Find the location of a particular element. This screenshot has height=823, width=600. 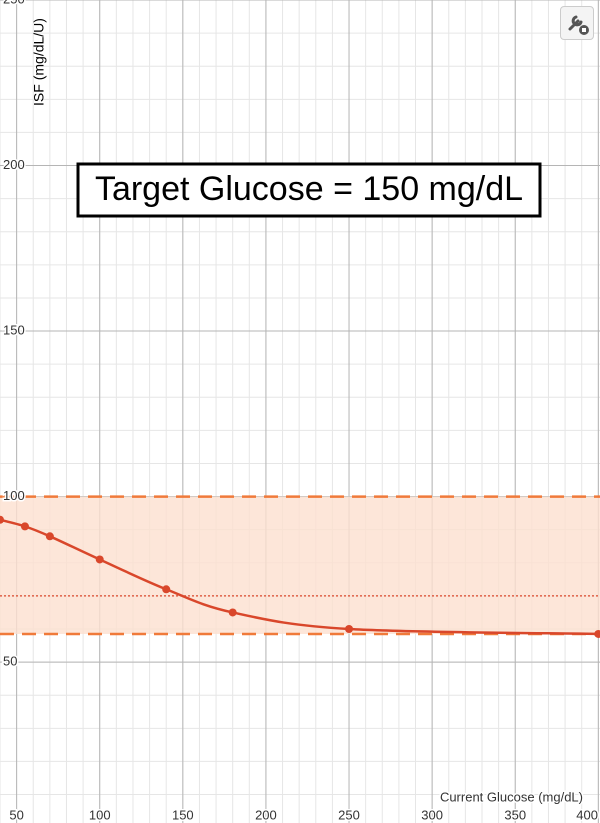

x-tick-label: 250 is located at coordinates (349, 814).